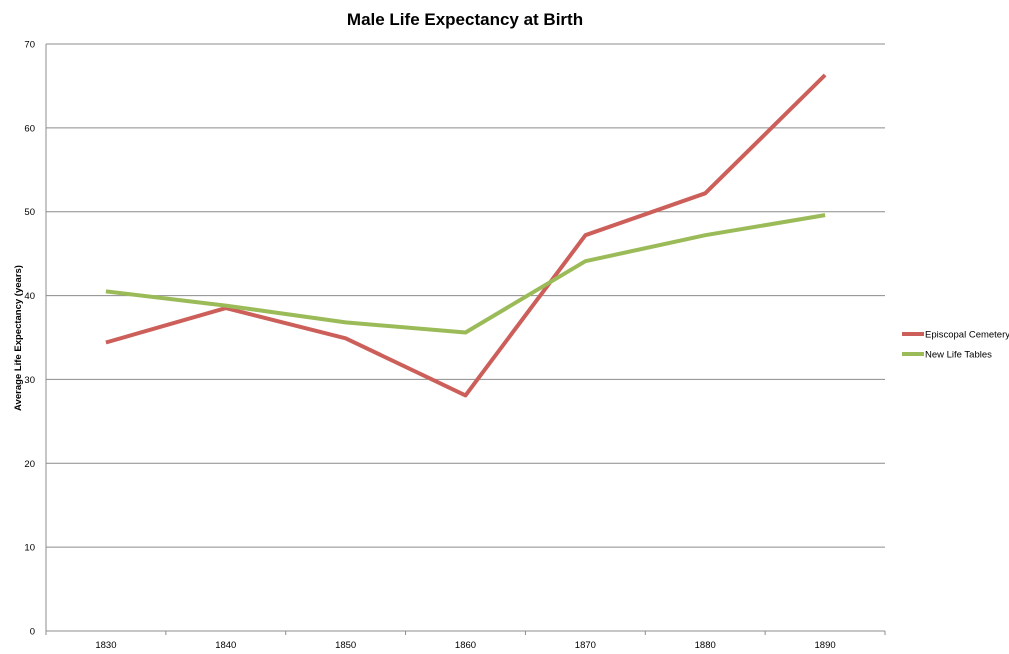 The image size is (1009, 654). What do you see at coordinates (29, 212) in the screenshot?
I see `y-tick-label: 50` at bounding box center [29, 212].